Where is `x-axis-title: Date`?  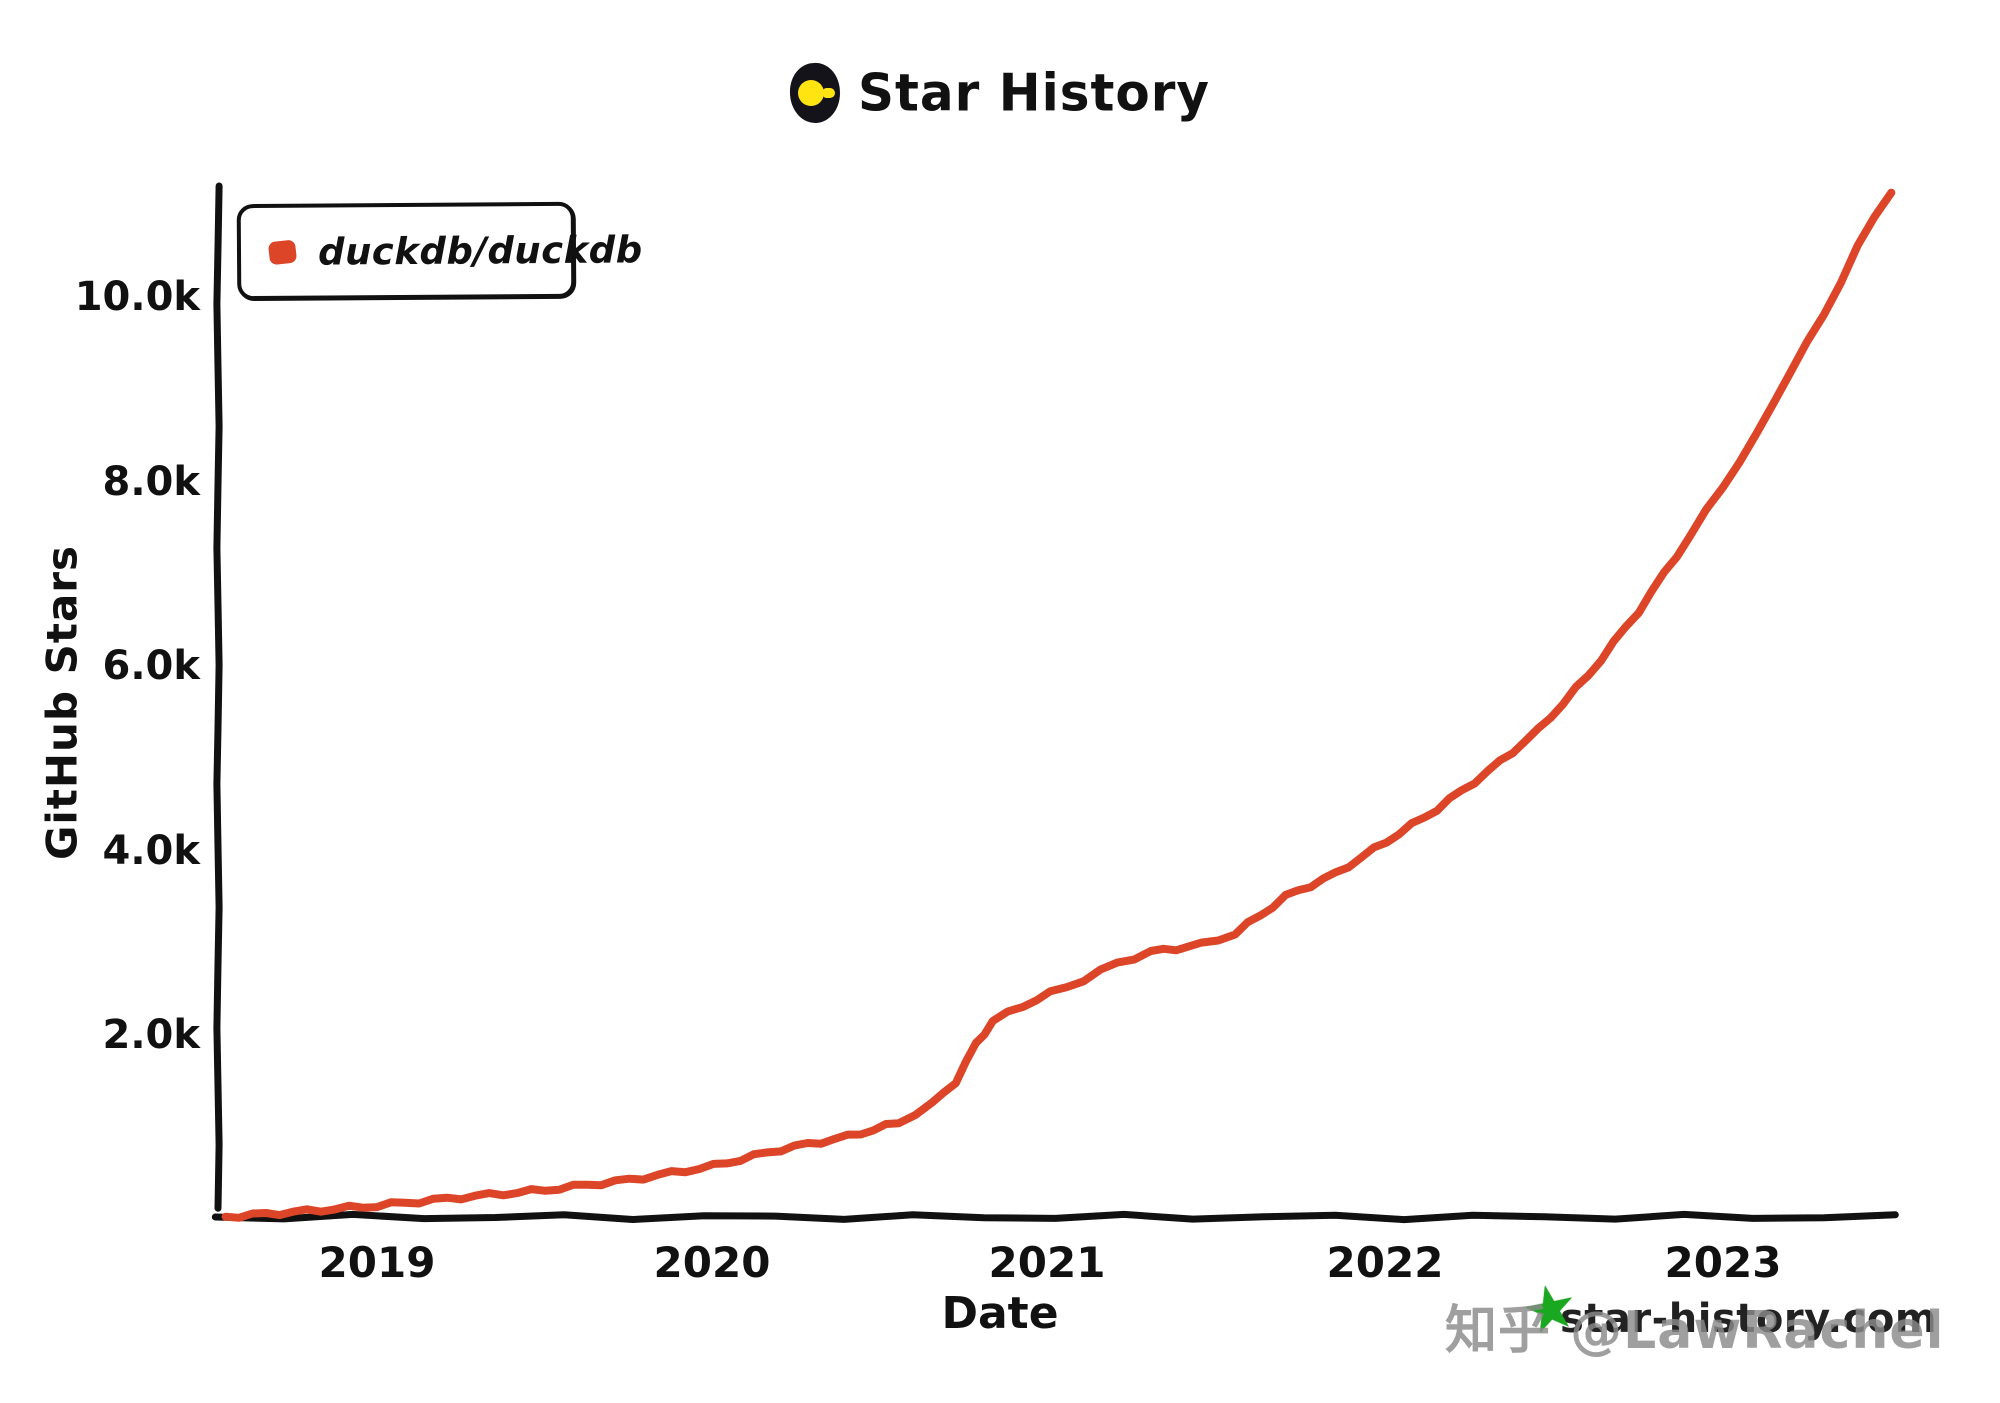
x-axis-title: Date is located at coordinates (1000, 1313).